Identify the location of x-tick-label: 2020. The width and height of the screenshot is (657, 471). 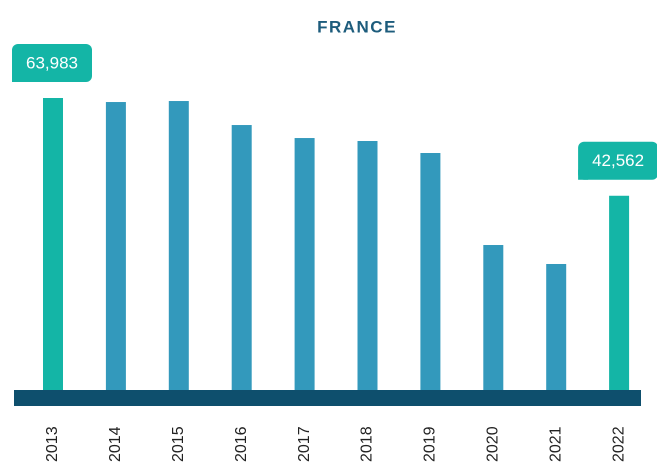
(493, 444).